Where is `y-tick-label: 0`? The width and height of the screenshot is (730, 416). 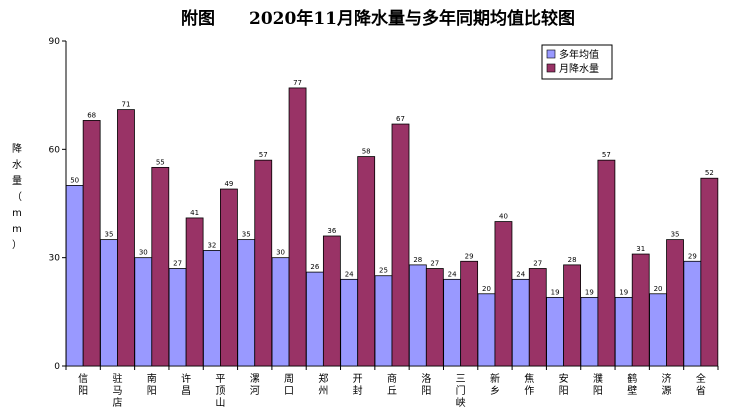 y-tick-label: 0 is located at coordinates (57, 367).